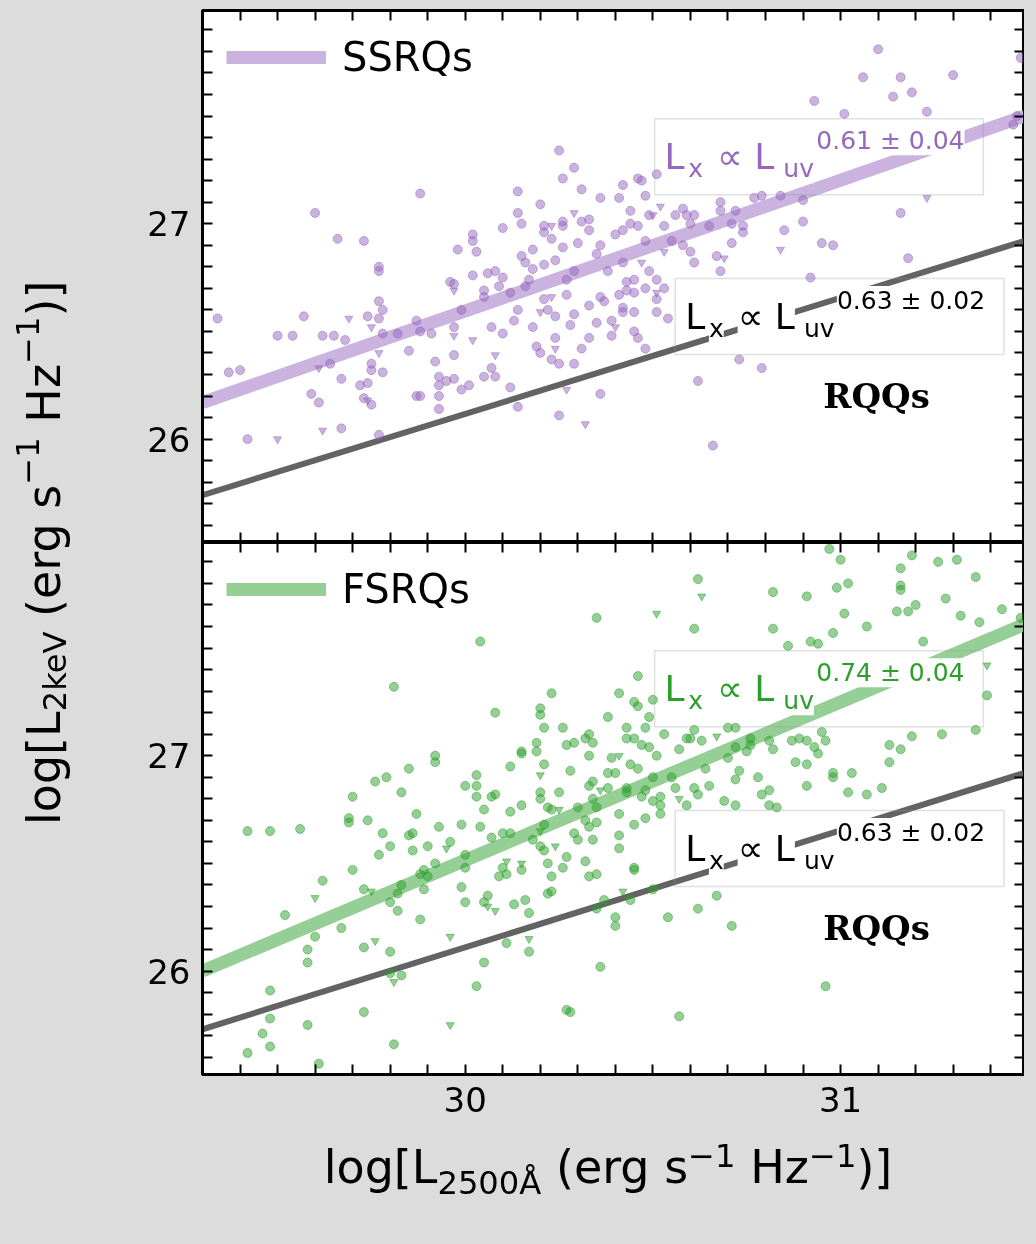  Describe the element at coordinates (465, 1099) in the screenshot. I see `x-tick-label: 30` at that location.